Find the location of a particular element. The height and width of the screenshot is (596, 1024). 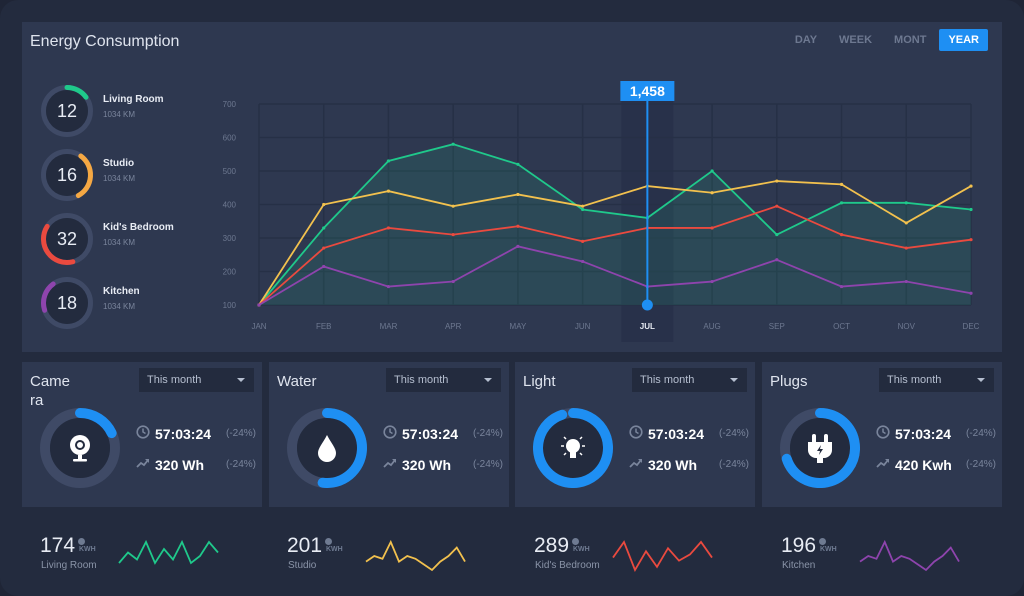

plug-icon is located at coordinates (820, 448).